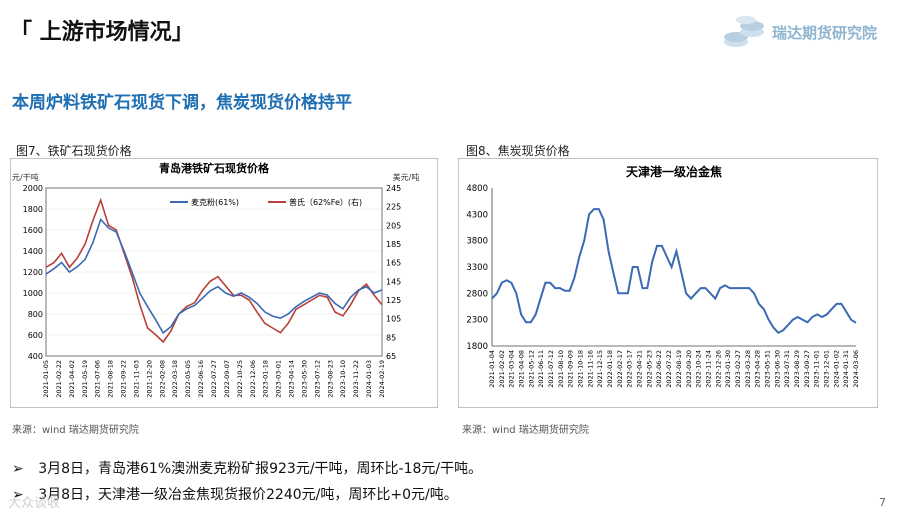 The image size is (900, 517). Describe the element at coordinates (292, 379) in the screenshot. I see `x-tick-label: 2023-04-14` at that location.